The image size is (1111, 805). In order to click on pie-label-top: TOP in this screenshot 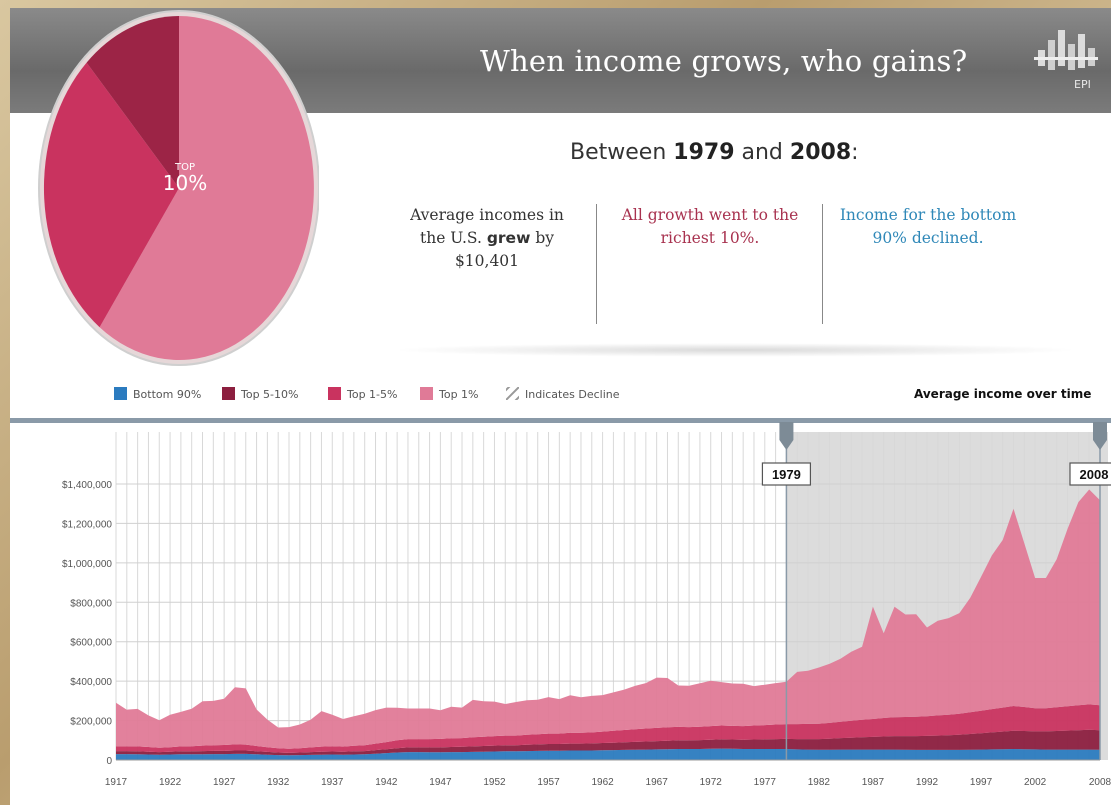, I will do `click(184, 167)`.